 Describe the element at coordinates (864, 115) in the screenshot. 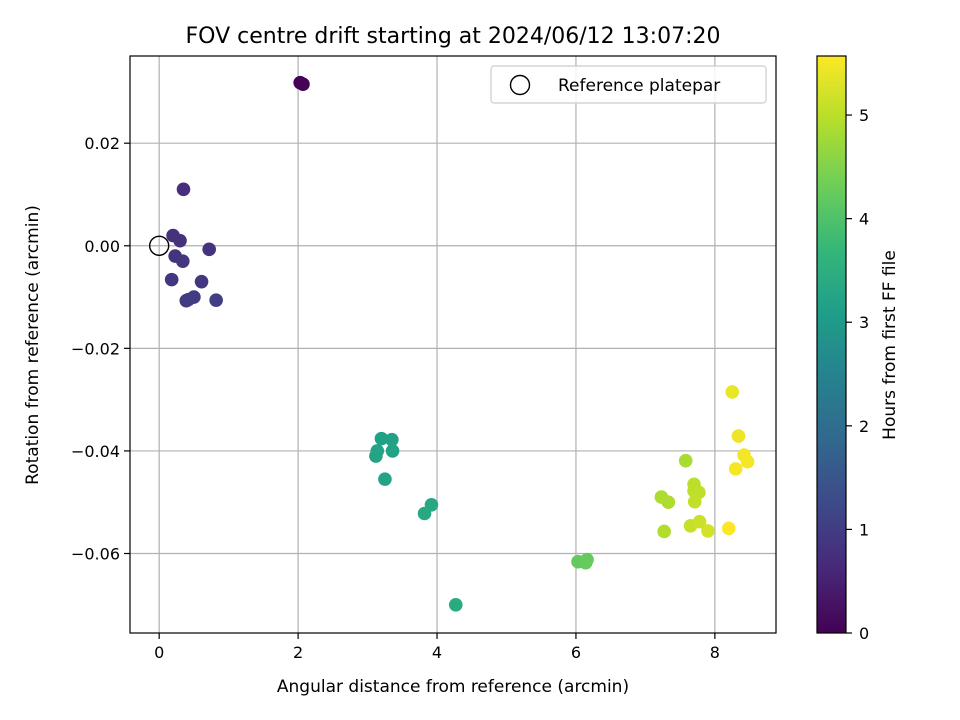

I see `colorbar-tick-label: 5` at that location.